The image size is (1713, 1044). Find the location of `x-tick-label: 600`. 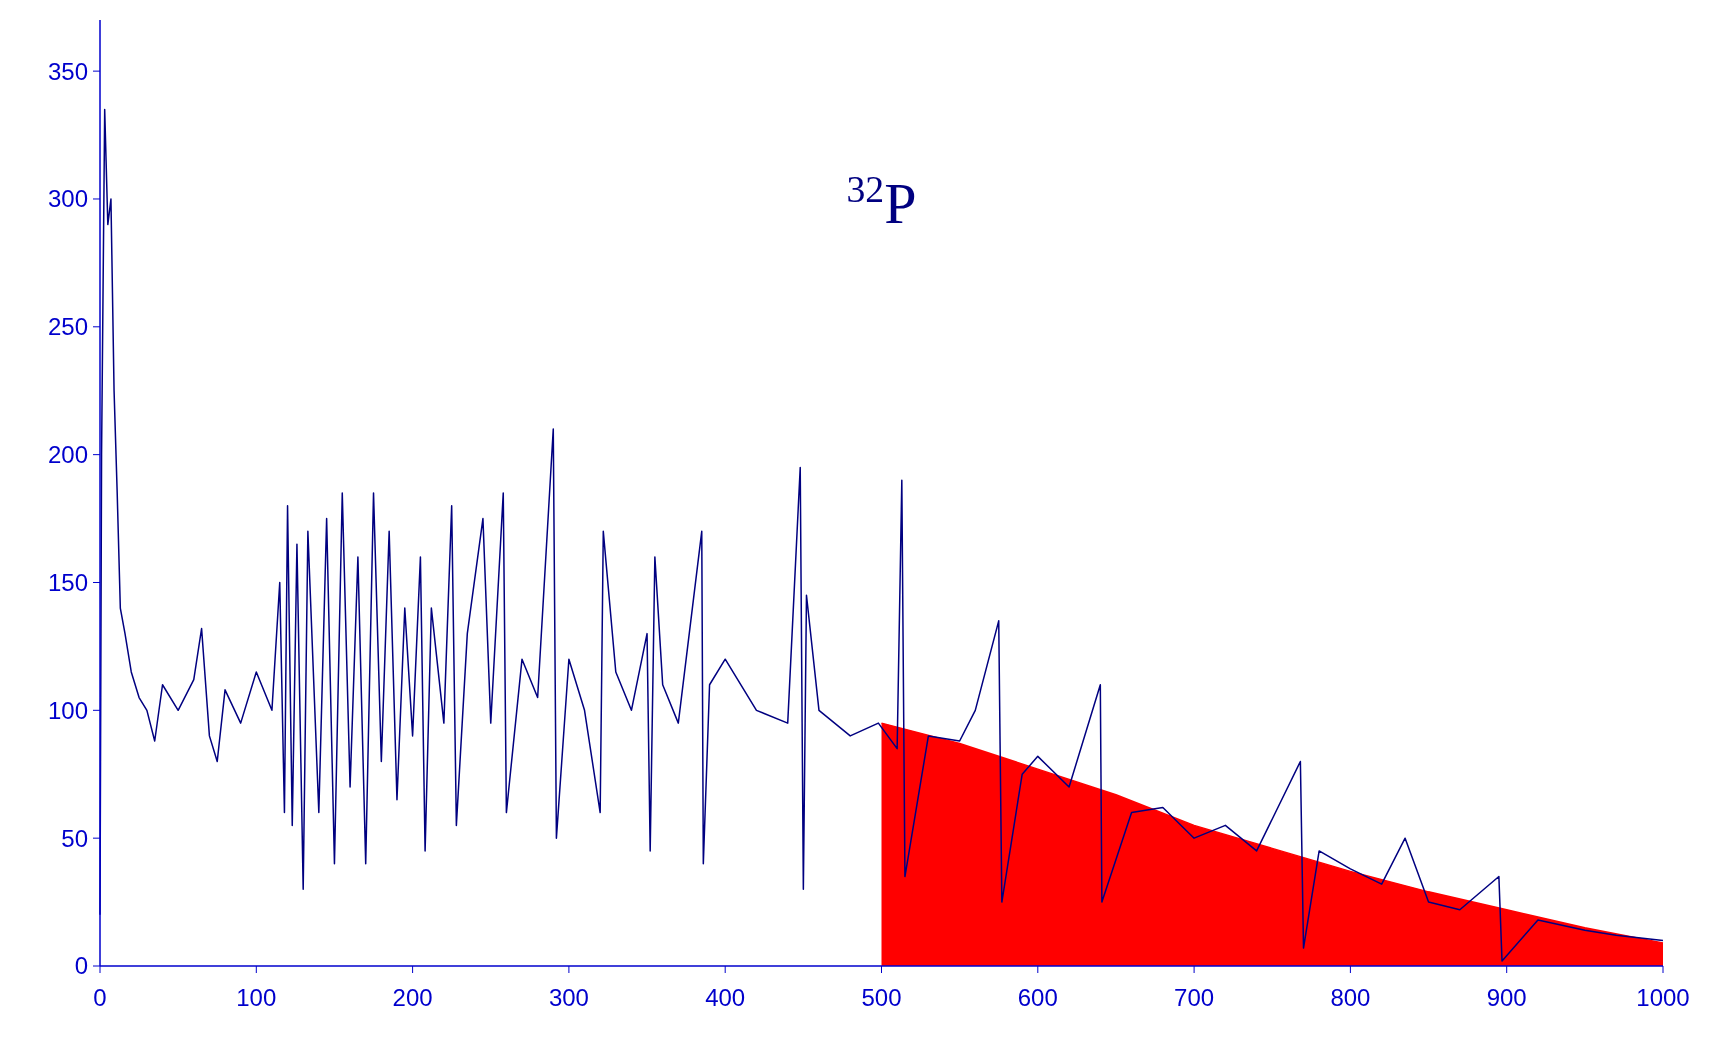

x-tick-label: 600 is located at coordinates (1037, 997).